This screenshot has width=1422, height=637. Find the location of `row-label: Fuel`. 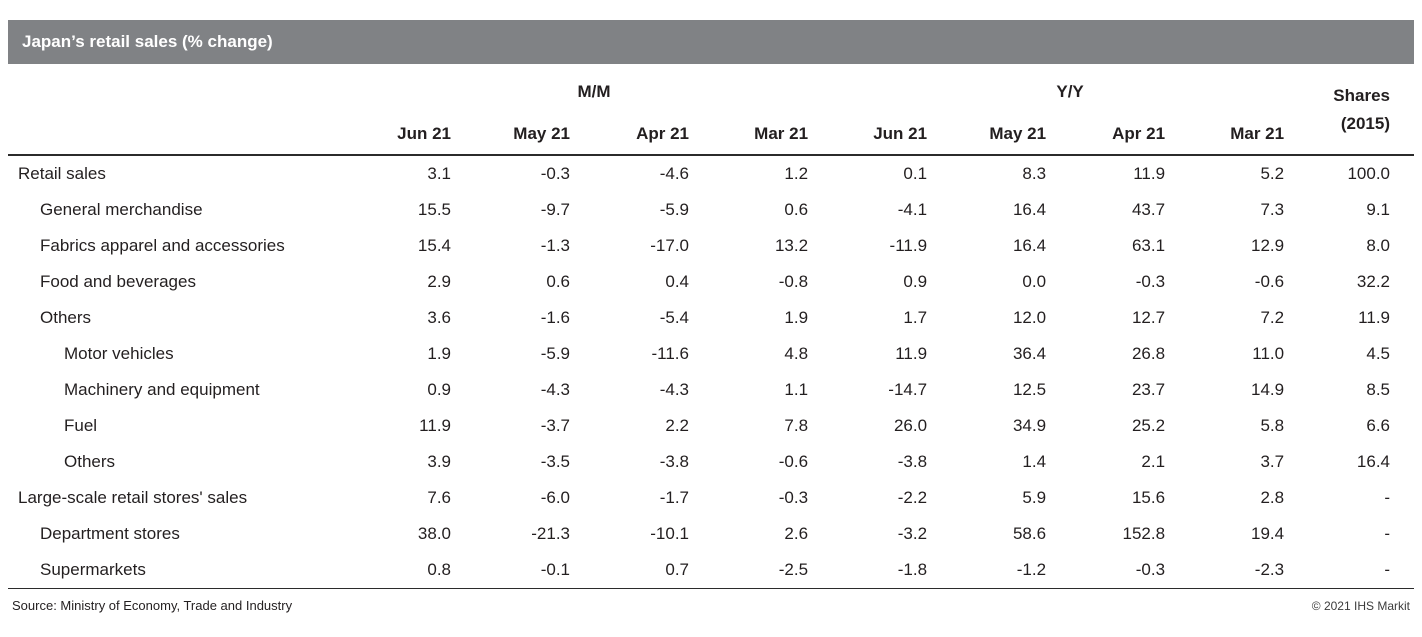

row-label: Fuel is located at coordinates (81, 425).